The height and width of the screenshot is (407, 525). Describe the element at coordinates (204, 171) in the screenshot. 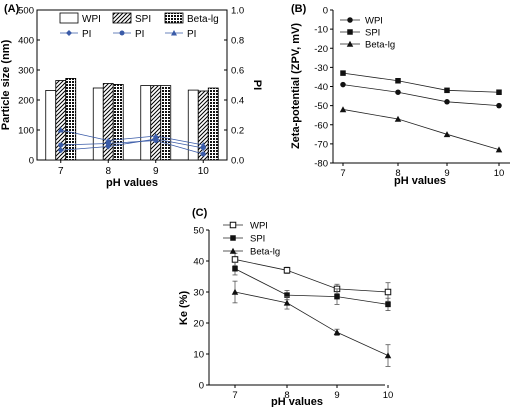

I see `a-x-tick-label: 10` at that location.